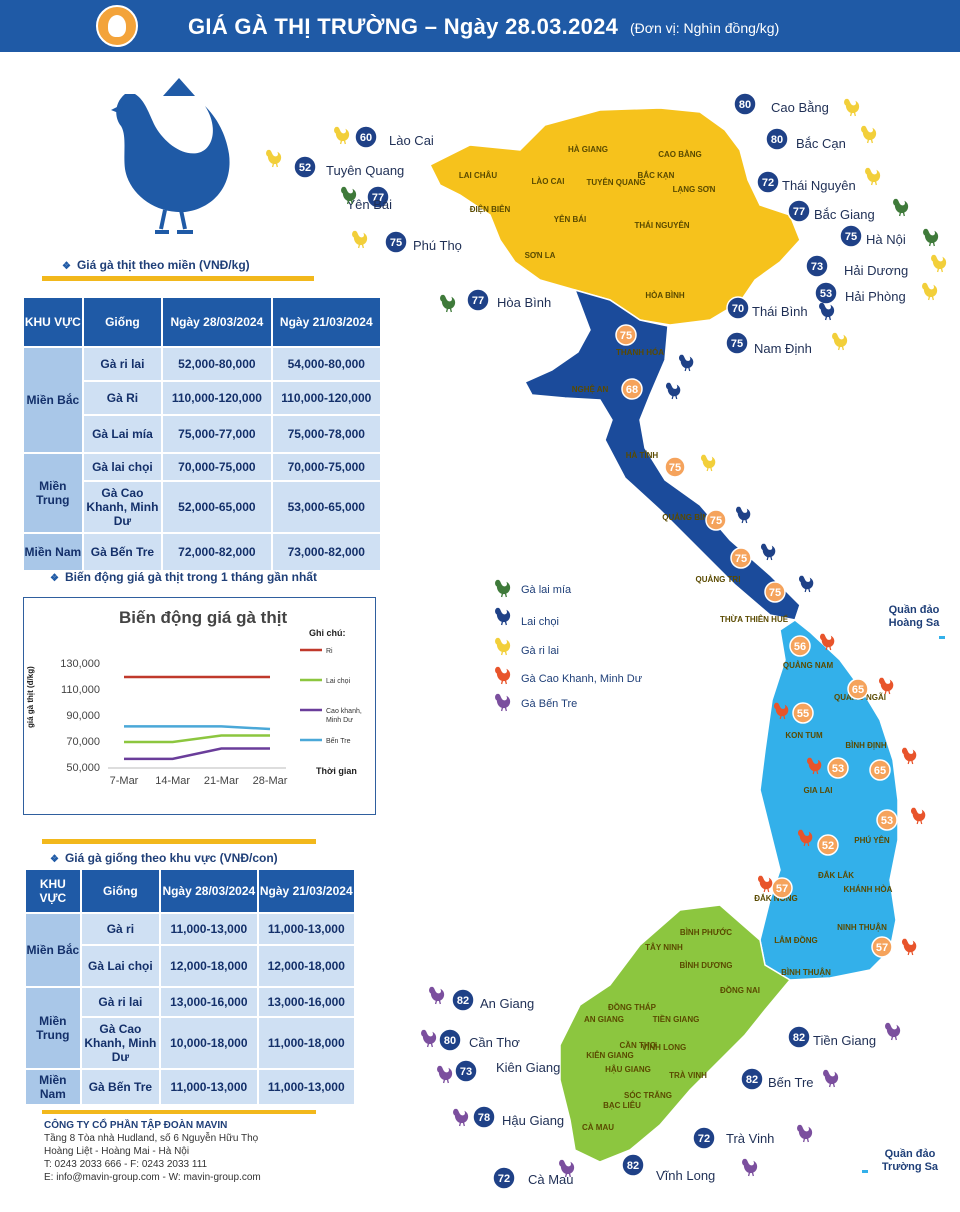 This screenshot has height=1212, width=960. Describe the element at coordinates (782, 889) in the screenshot. I see `price-badge-value: 57` at that location.